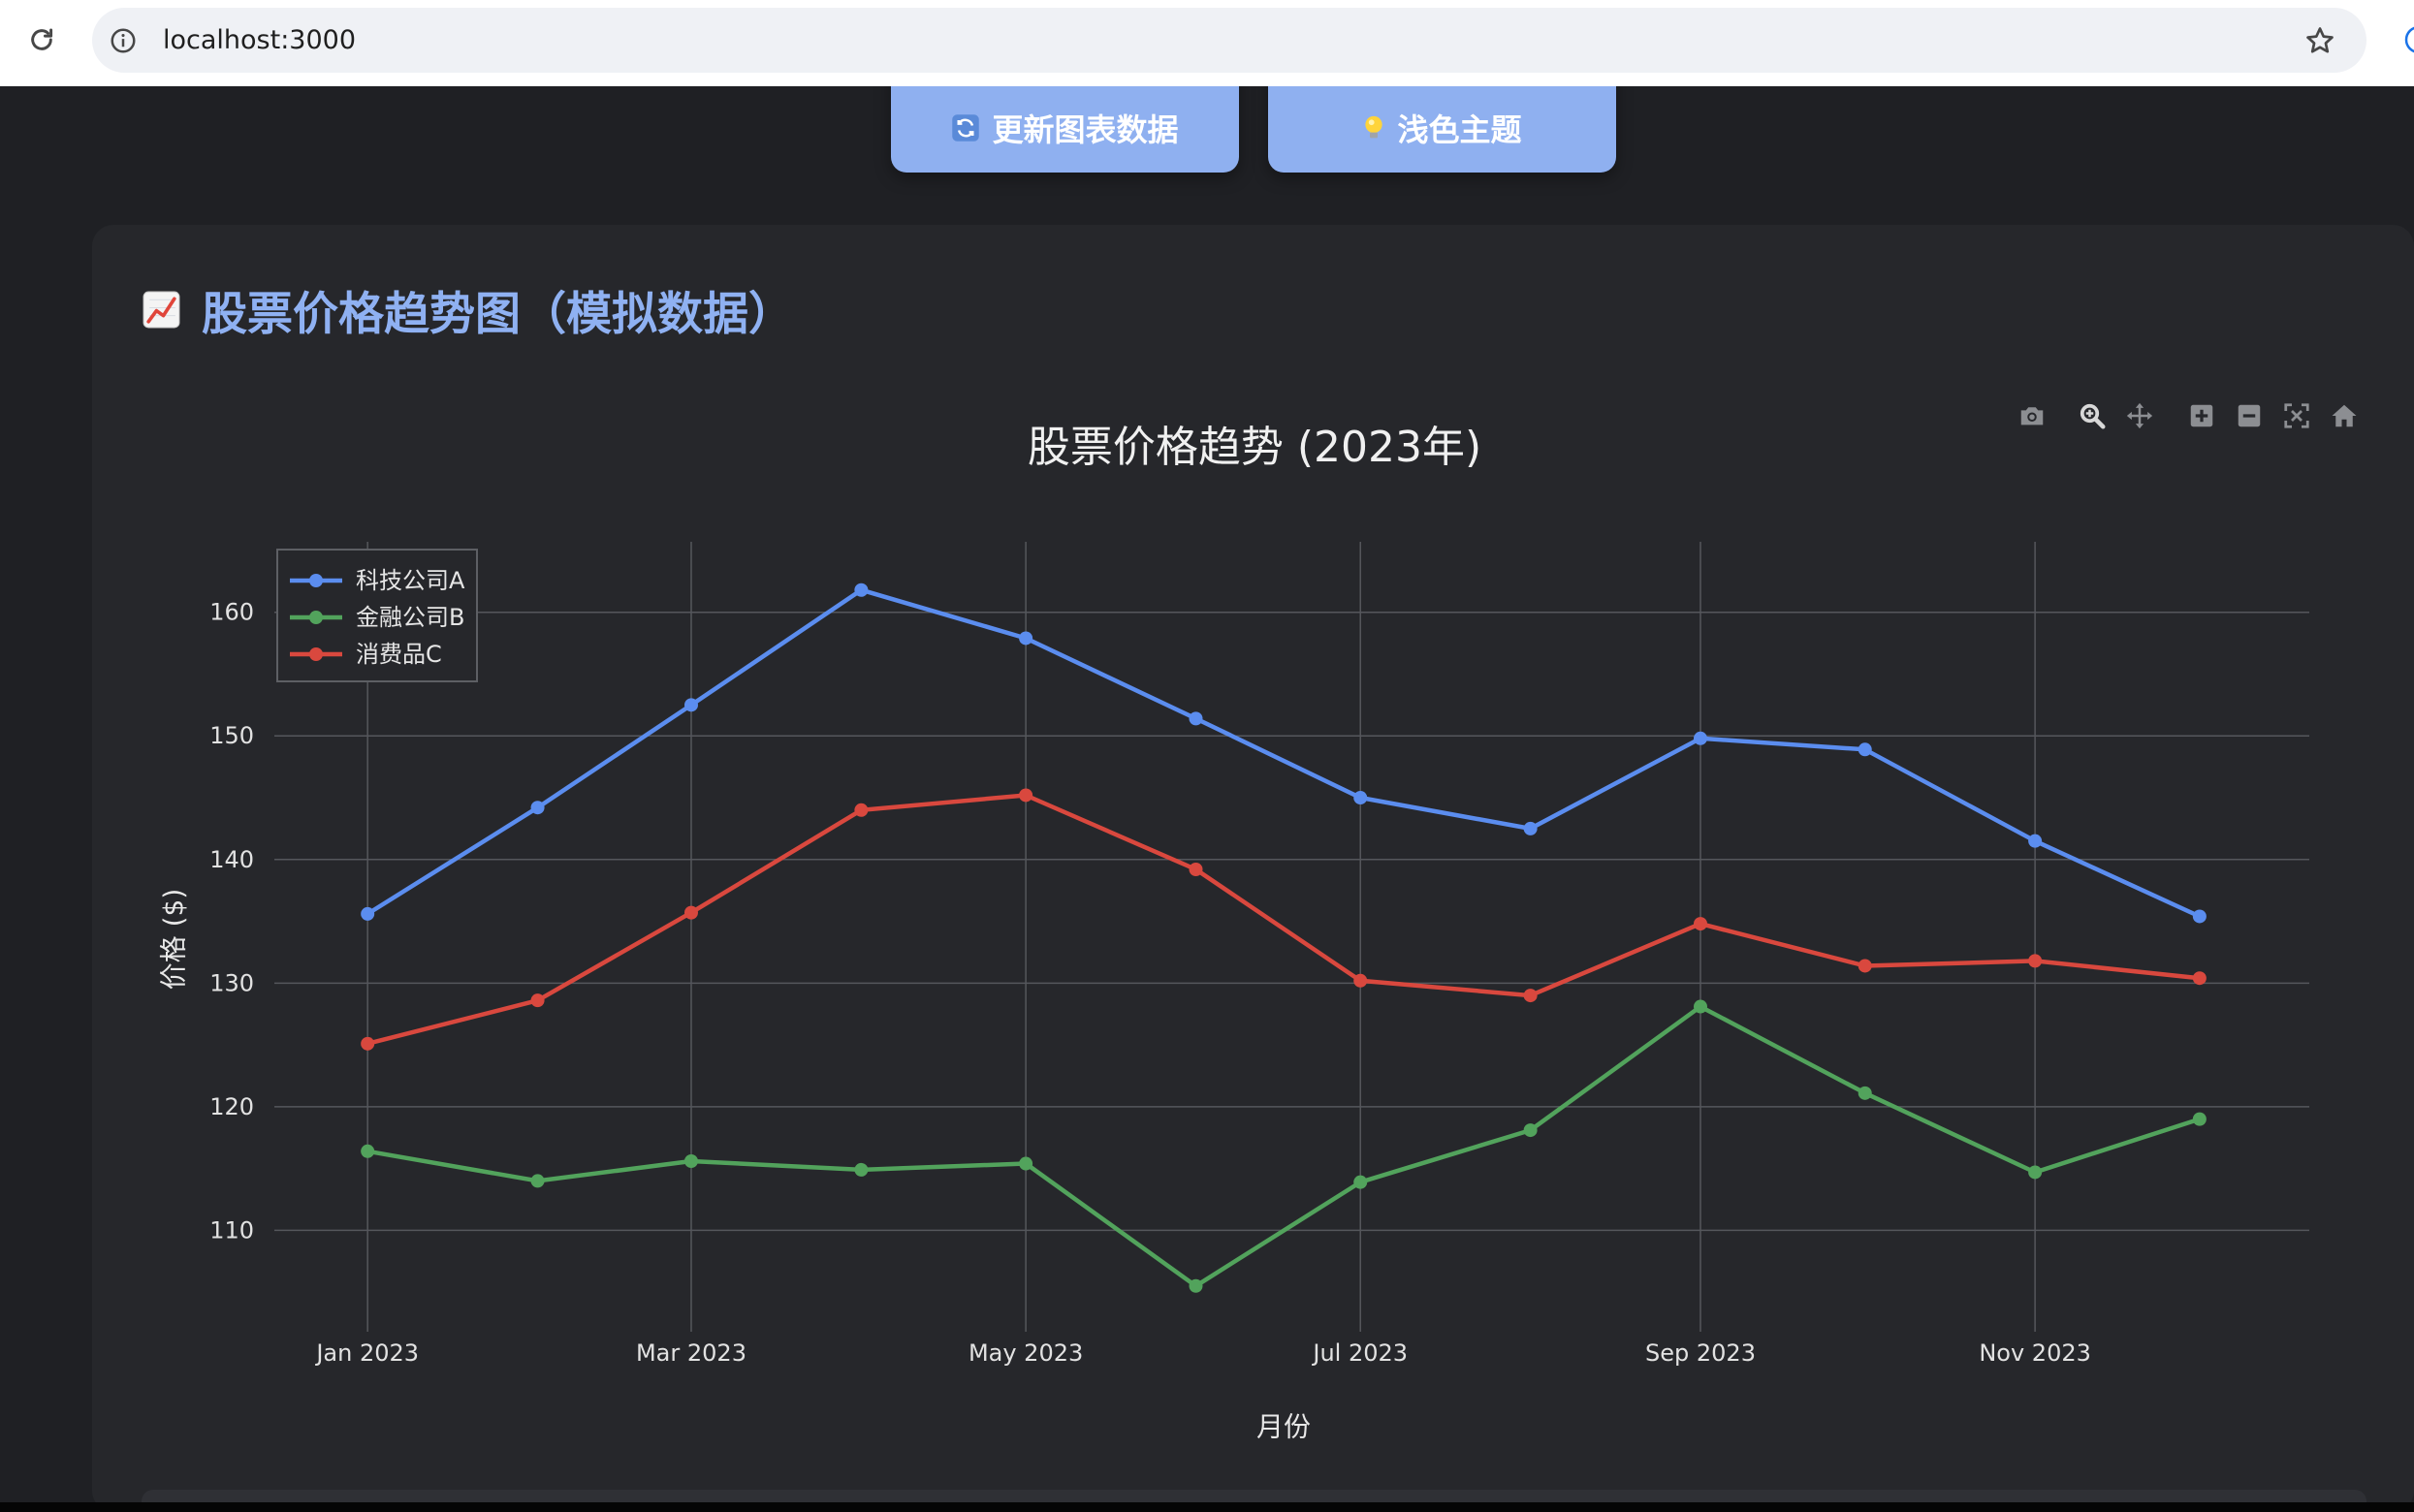 The image size is (2414, 1512). What do you see at coordinates (231, 983) in the screenshot?
I see `y-tick-label: 130` at bounding box center [231, 983].